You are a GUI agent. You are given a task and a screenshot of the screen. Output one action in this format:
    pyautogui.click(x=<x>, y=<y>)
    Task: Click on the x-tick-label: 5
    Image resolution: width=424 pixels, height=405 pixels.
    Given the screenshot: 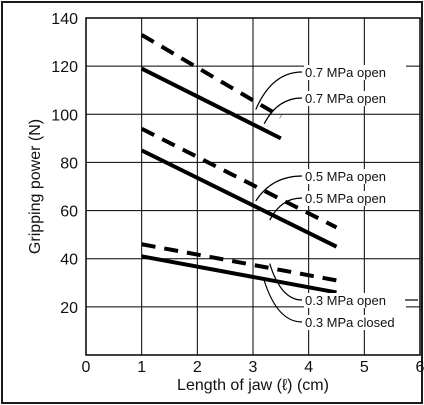 What is the action you would take?
    pyautogui.click(x=364, y=367)
    